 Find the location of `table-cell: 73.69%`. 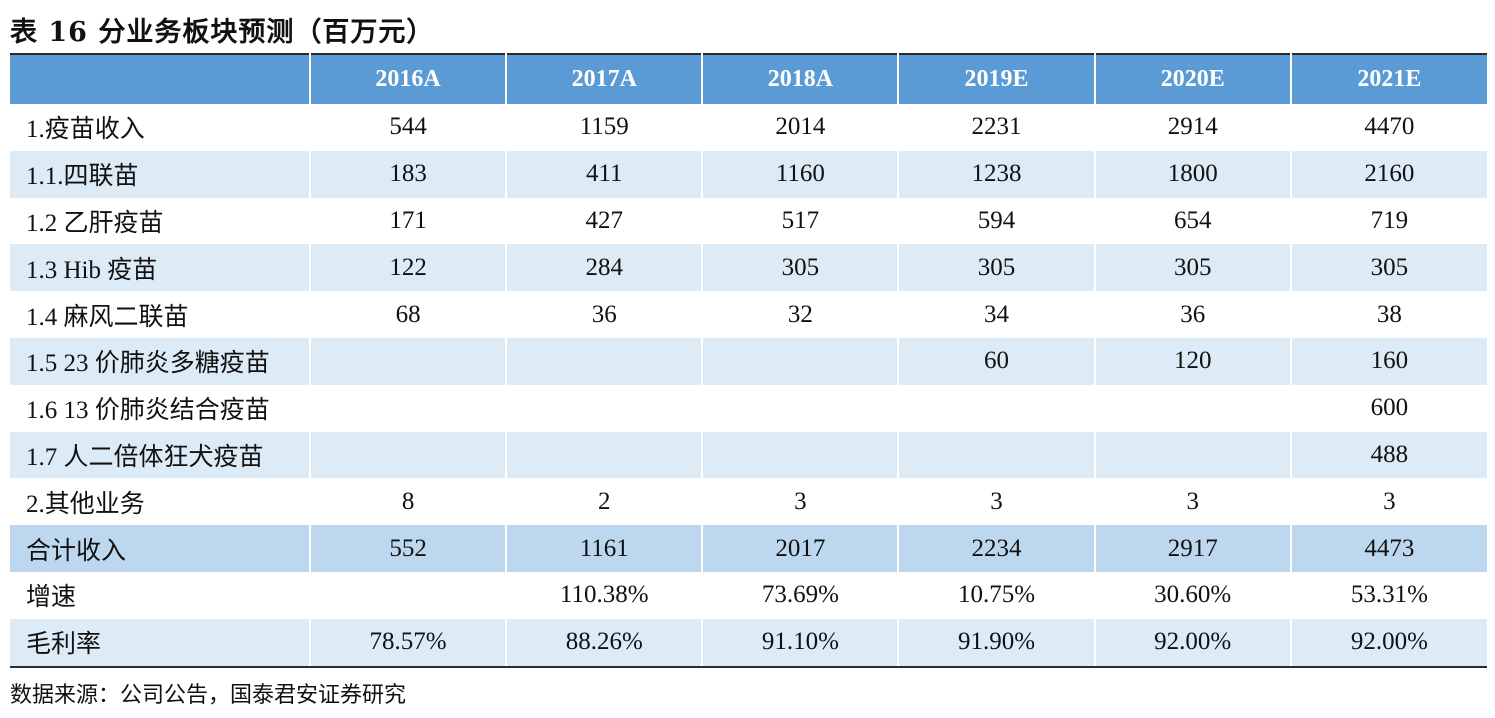

table-cell: 73.69% is located at coordinates (801, 595).